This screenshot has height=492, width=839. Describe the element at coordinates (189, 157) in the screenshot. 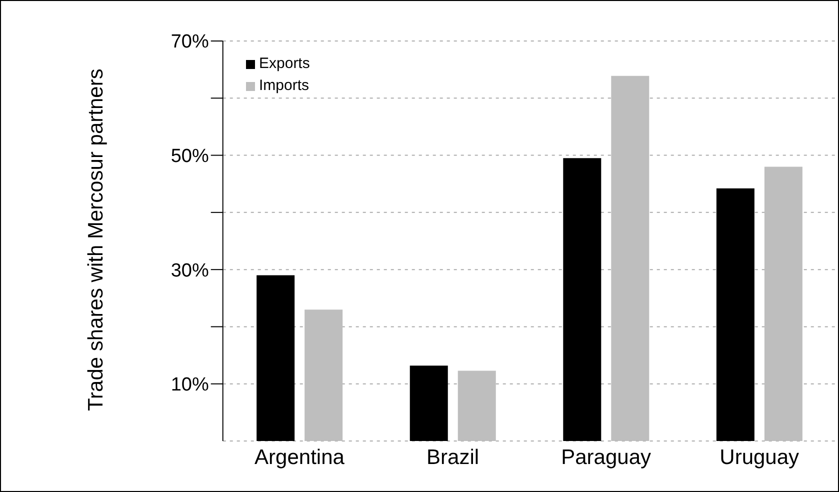

I see `y-tick-label: 50%` at that location.